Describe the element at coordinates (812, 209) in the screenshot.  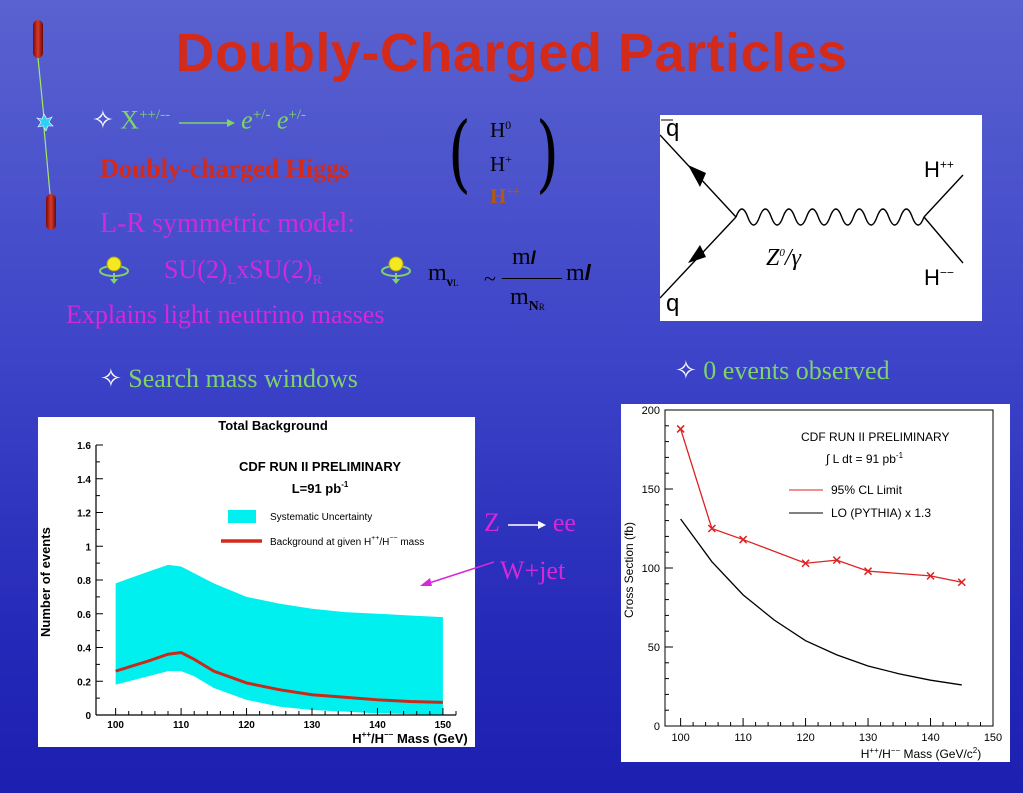
I see `feynman-svg` at that location.